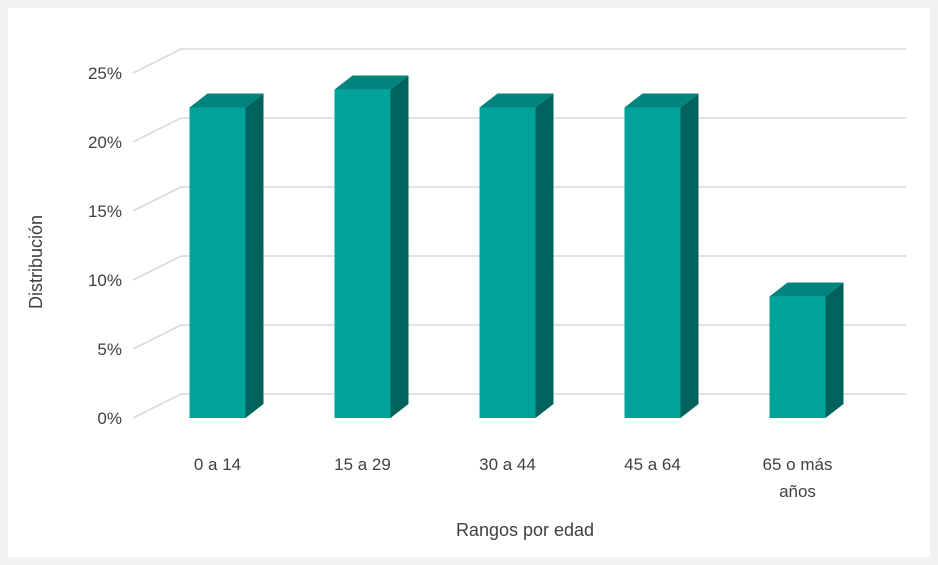 This screenshot has width=938, height=565. What do you see at coordinates (798, 478) in the screenshot?
I see `x-tick-label: 65 o más años` at bounding box center [798, 478].